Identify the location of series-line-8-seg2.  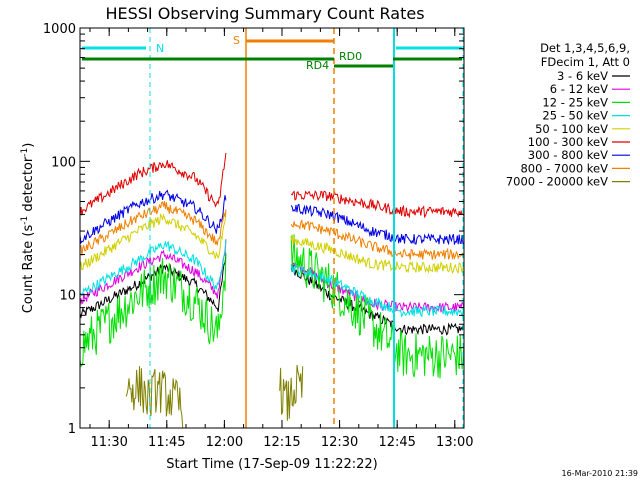
(291, 392).